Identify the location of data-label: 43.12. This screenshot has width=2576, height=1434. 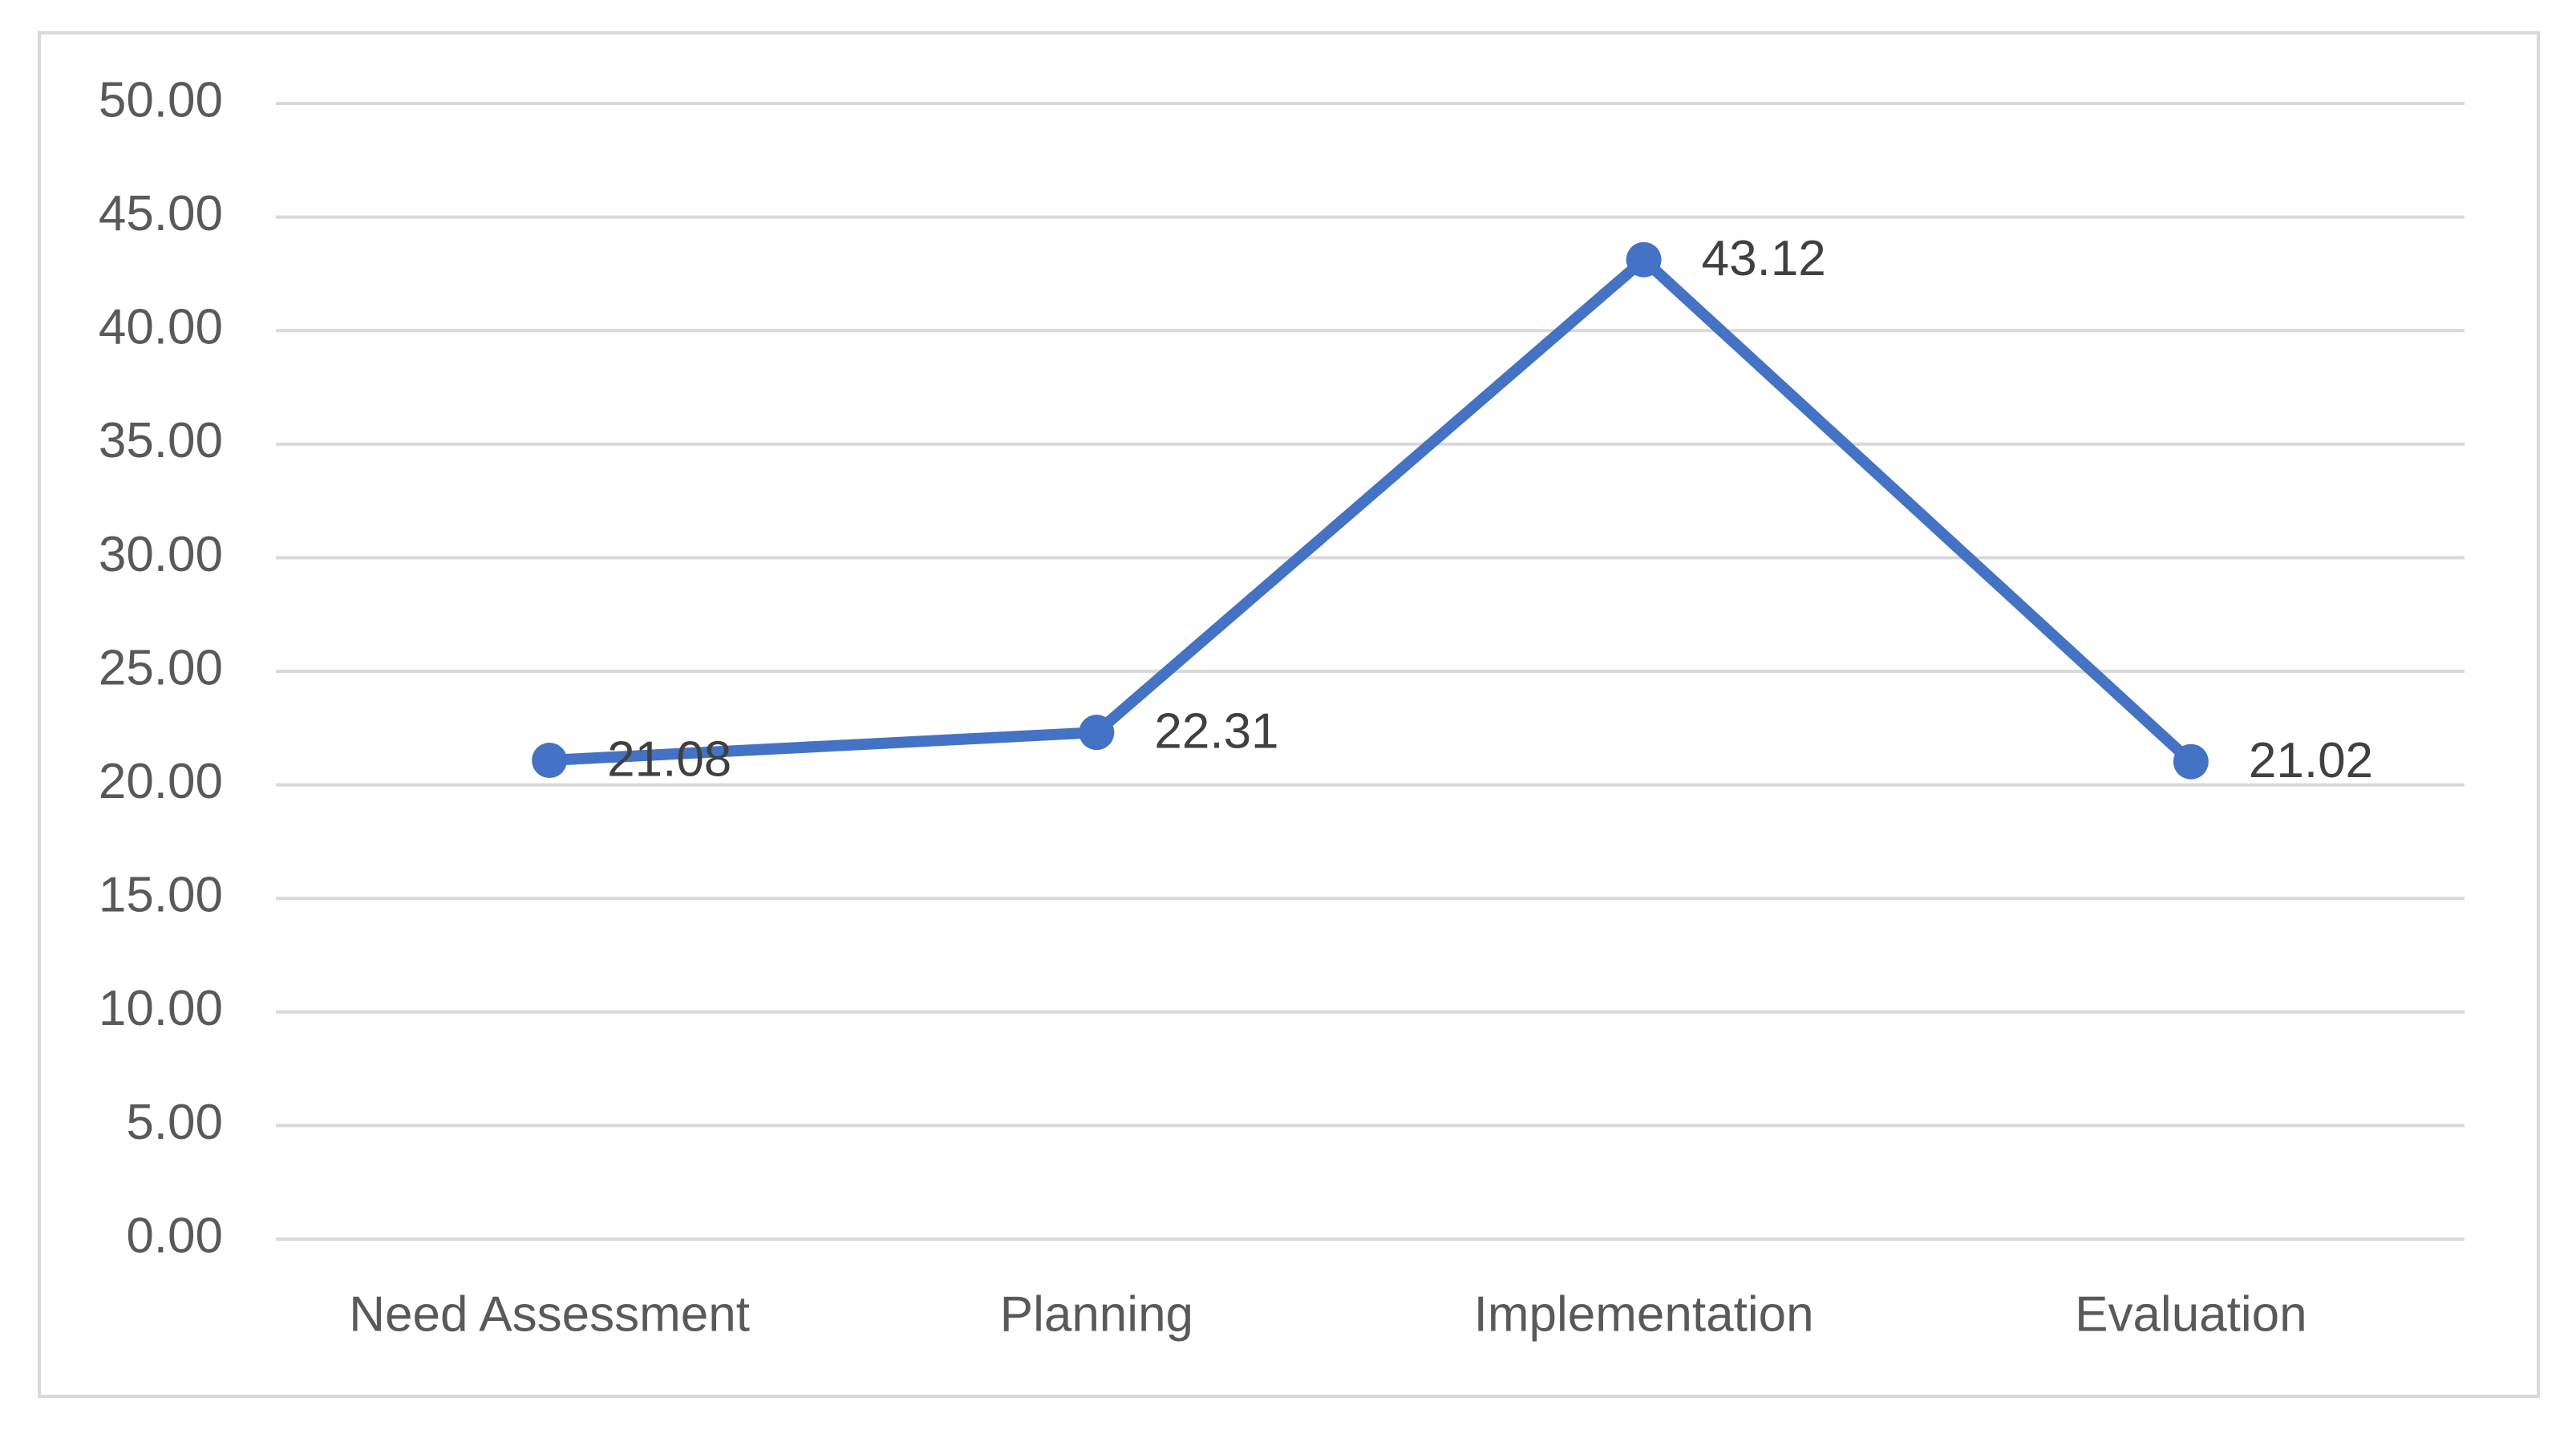
(1764, 258).